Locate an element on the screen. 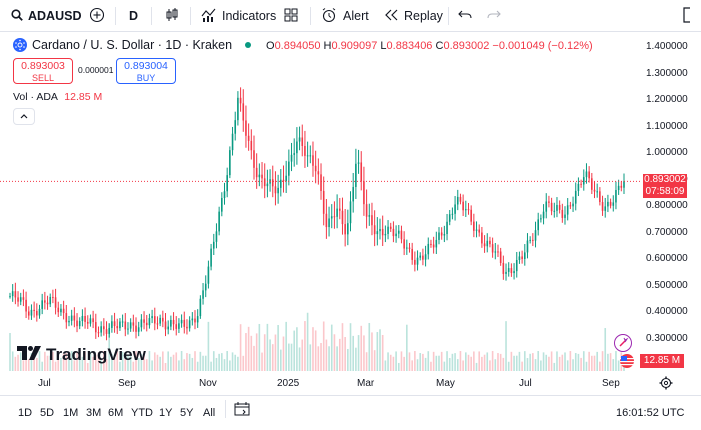 The width and height of the screenshot is (701, 430). undo-icon is located at coordinates (465, 16).